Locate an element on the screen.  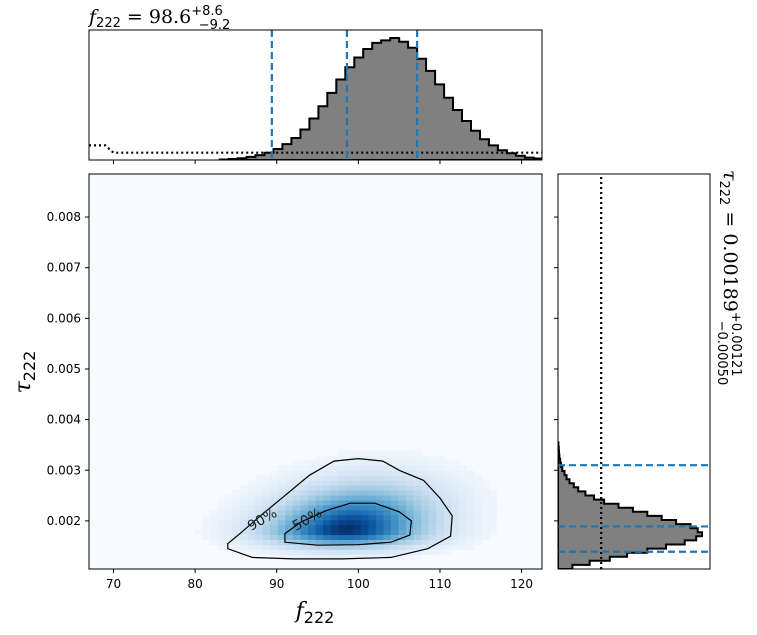
y-axis-label: τ222 is located at coordinates (25, 372).